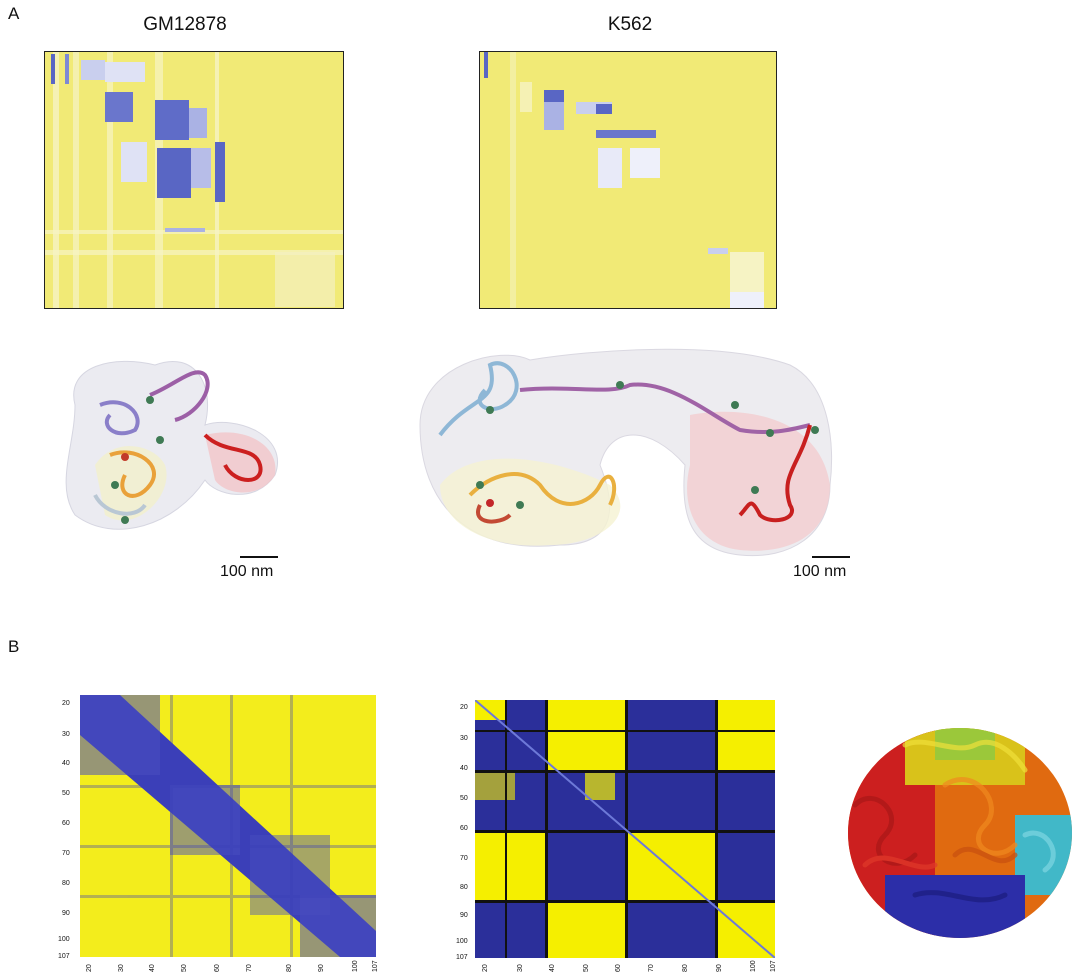 This screenshot has height=973, width=1080. What do you see at coordinates (375, 966) in the screenshot?
I see `left-xtick: 107` at bounding box center [375, 966].